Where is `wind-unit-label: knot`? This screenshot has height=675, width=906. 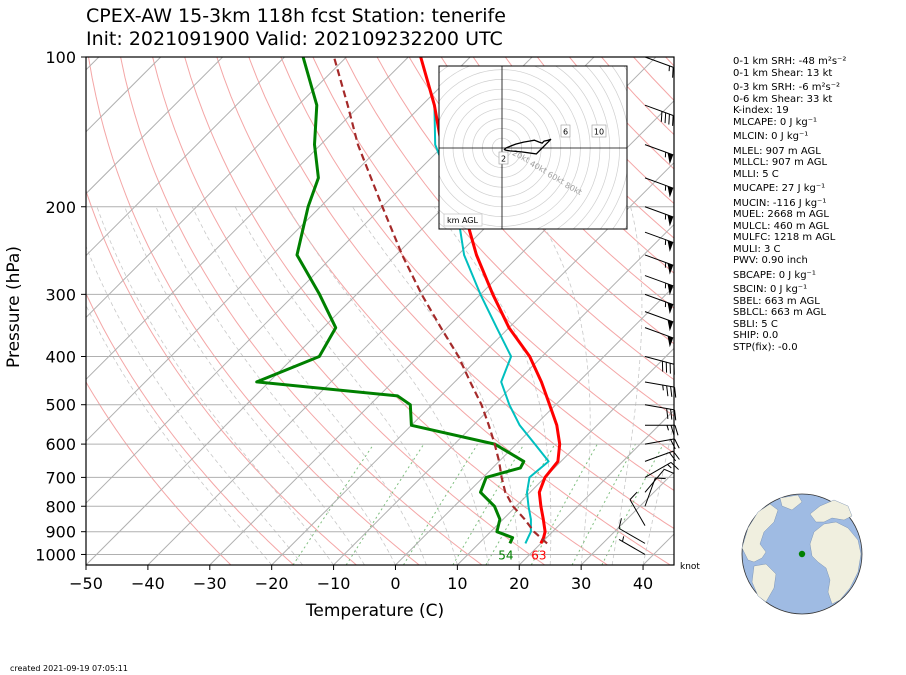 wind-unit-label: knot is located at coordinates (690, 567).